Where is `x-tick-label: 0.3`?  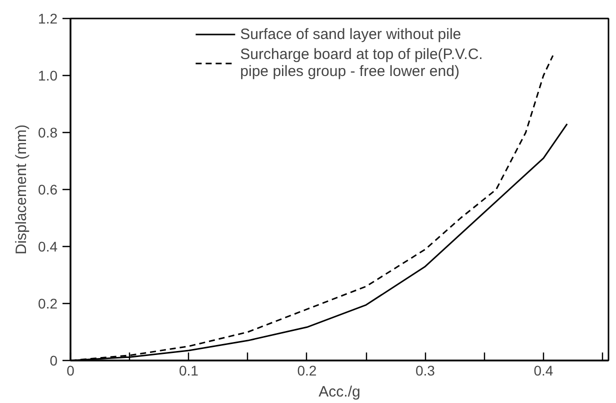
x-tick-label: 0.3 is located at coordinates (425, 370).